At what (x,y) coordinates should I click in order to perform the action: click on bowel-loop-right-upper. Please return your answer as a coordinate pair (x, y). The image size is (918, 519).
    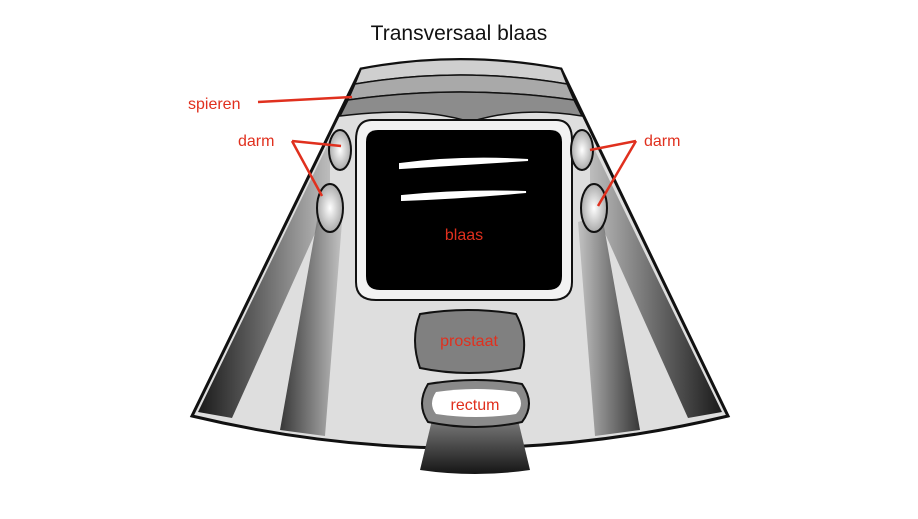
    Looking at the image, I should click on (582, 150).